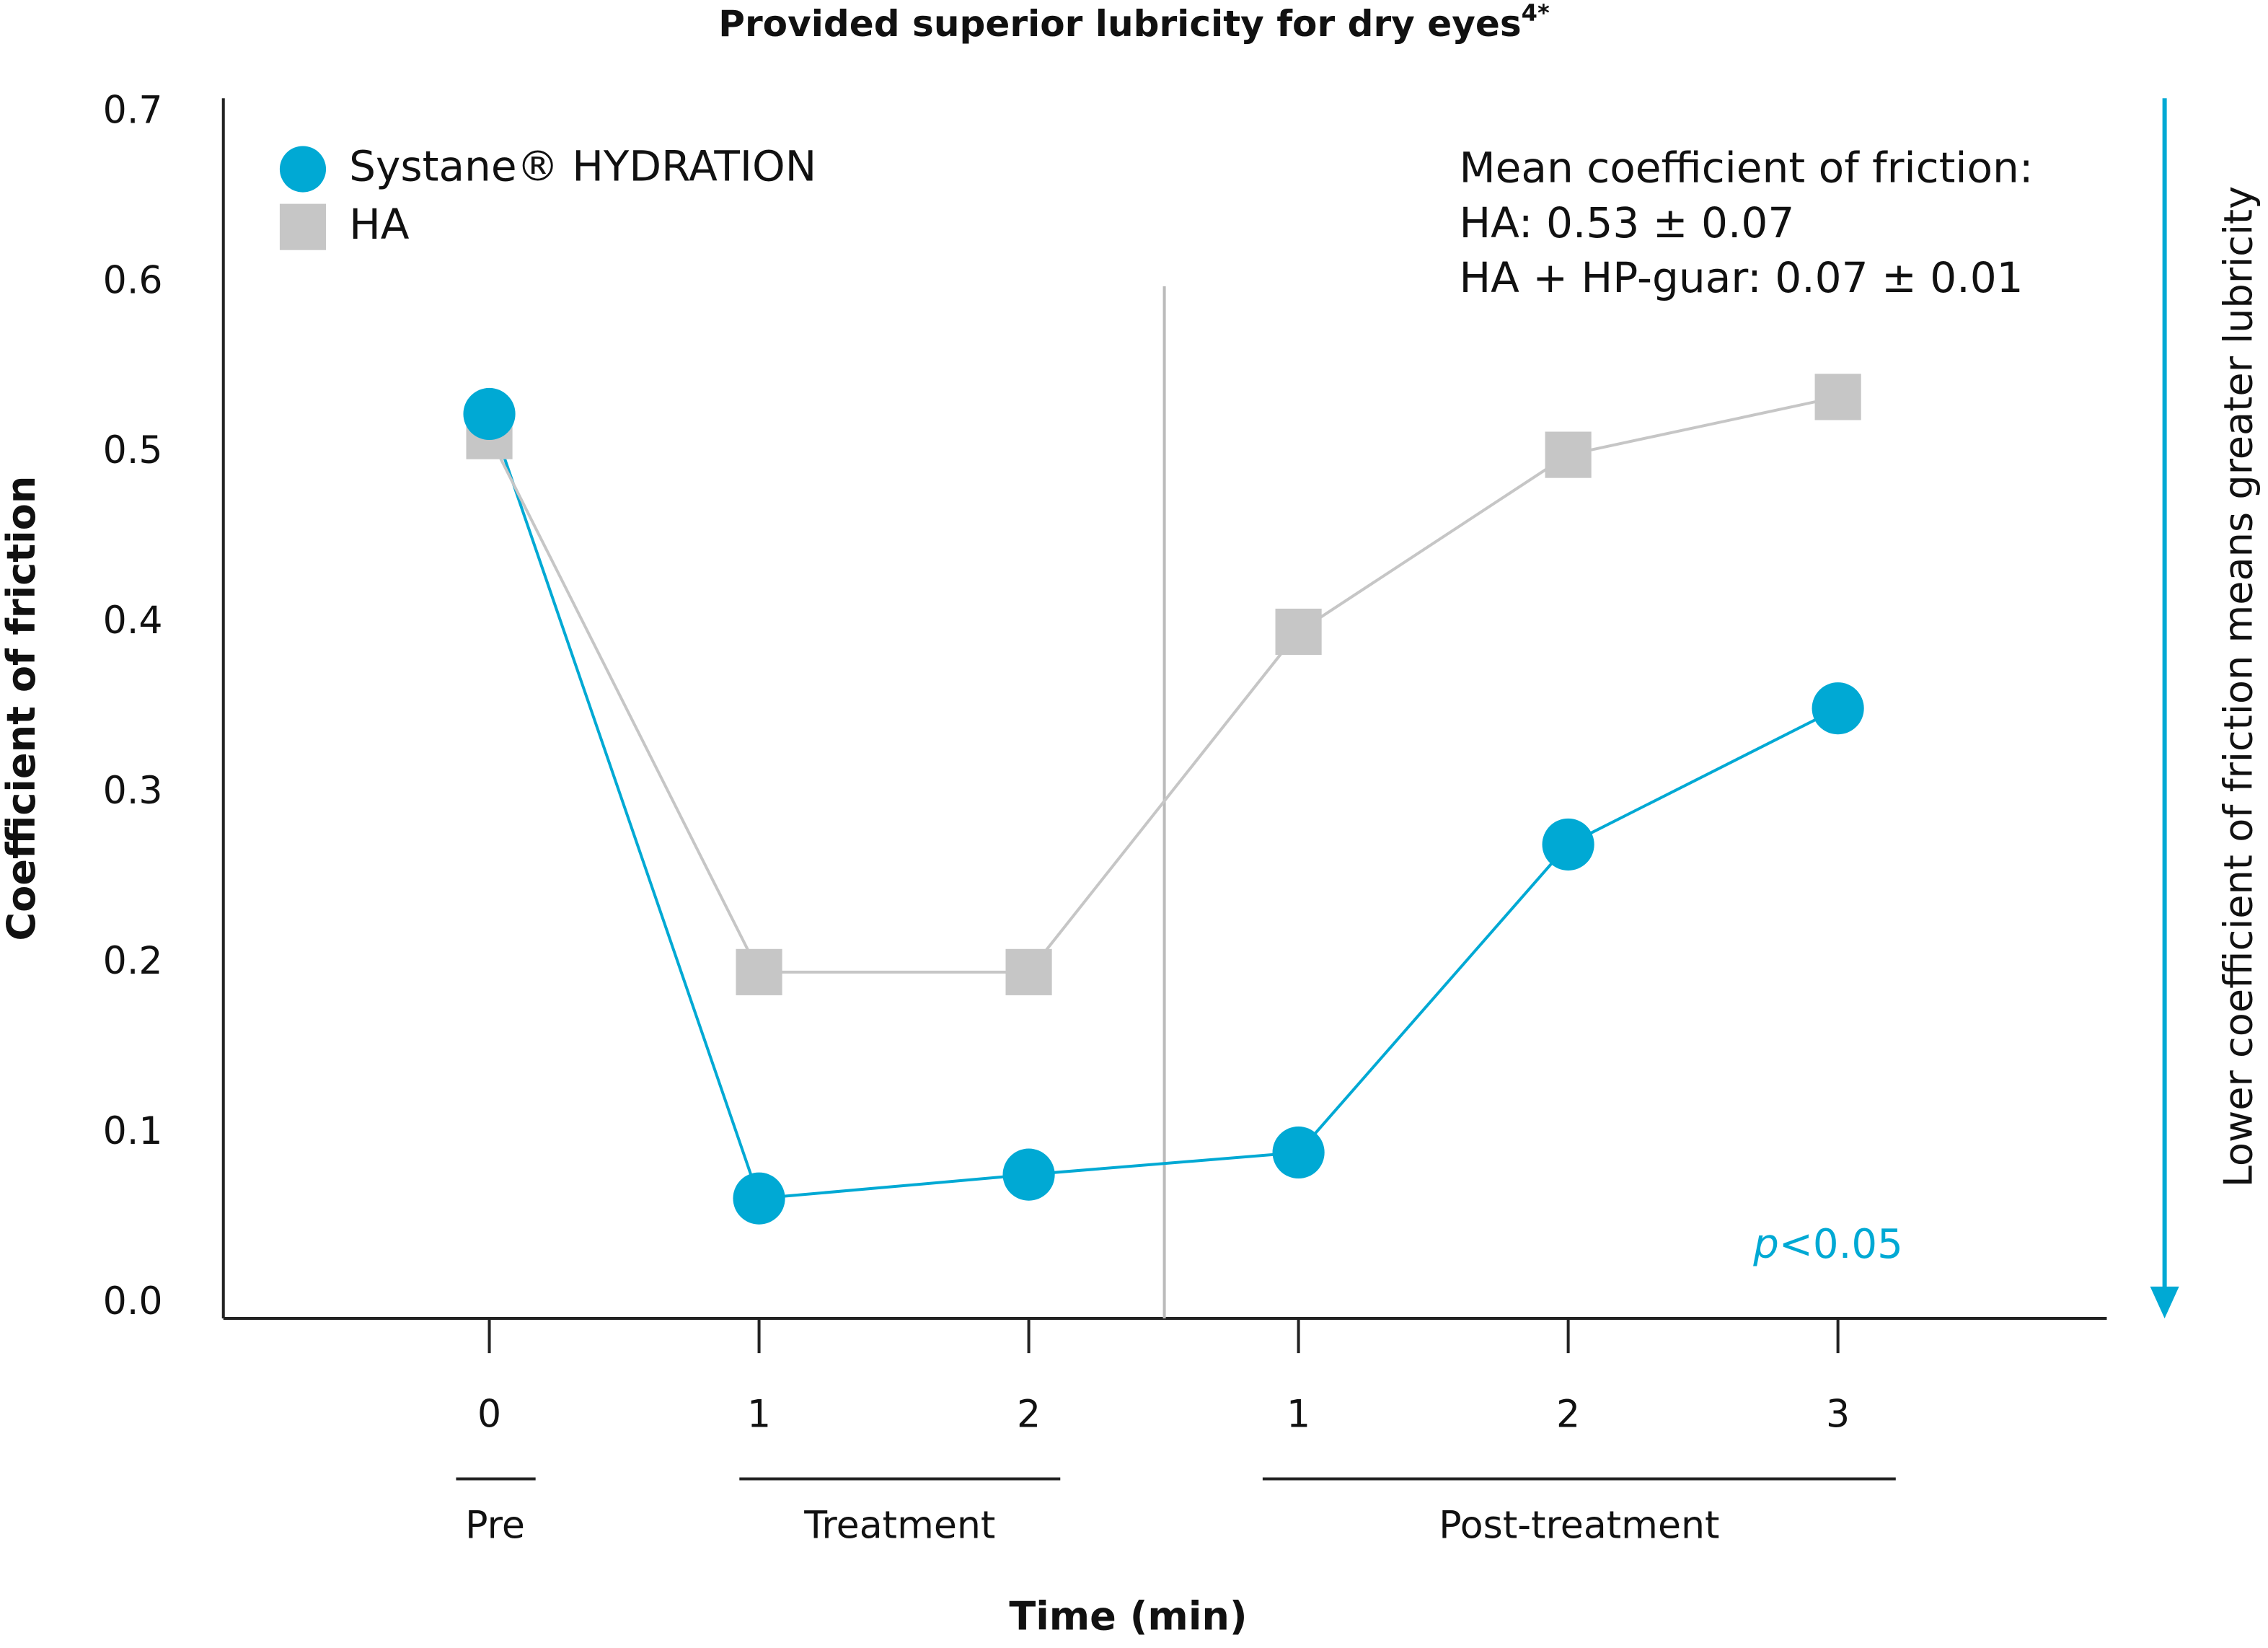  What do you see at coordinates (1838, 1414) in the screenshot?
I see `x-tick-label: 3` at bounding box center [1838, 1414].